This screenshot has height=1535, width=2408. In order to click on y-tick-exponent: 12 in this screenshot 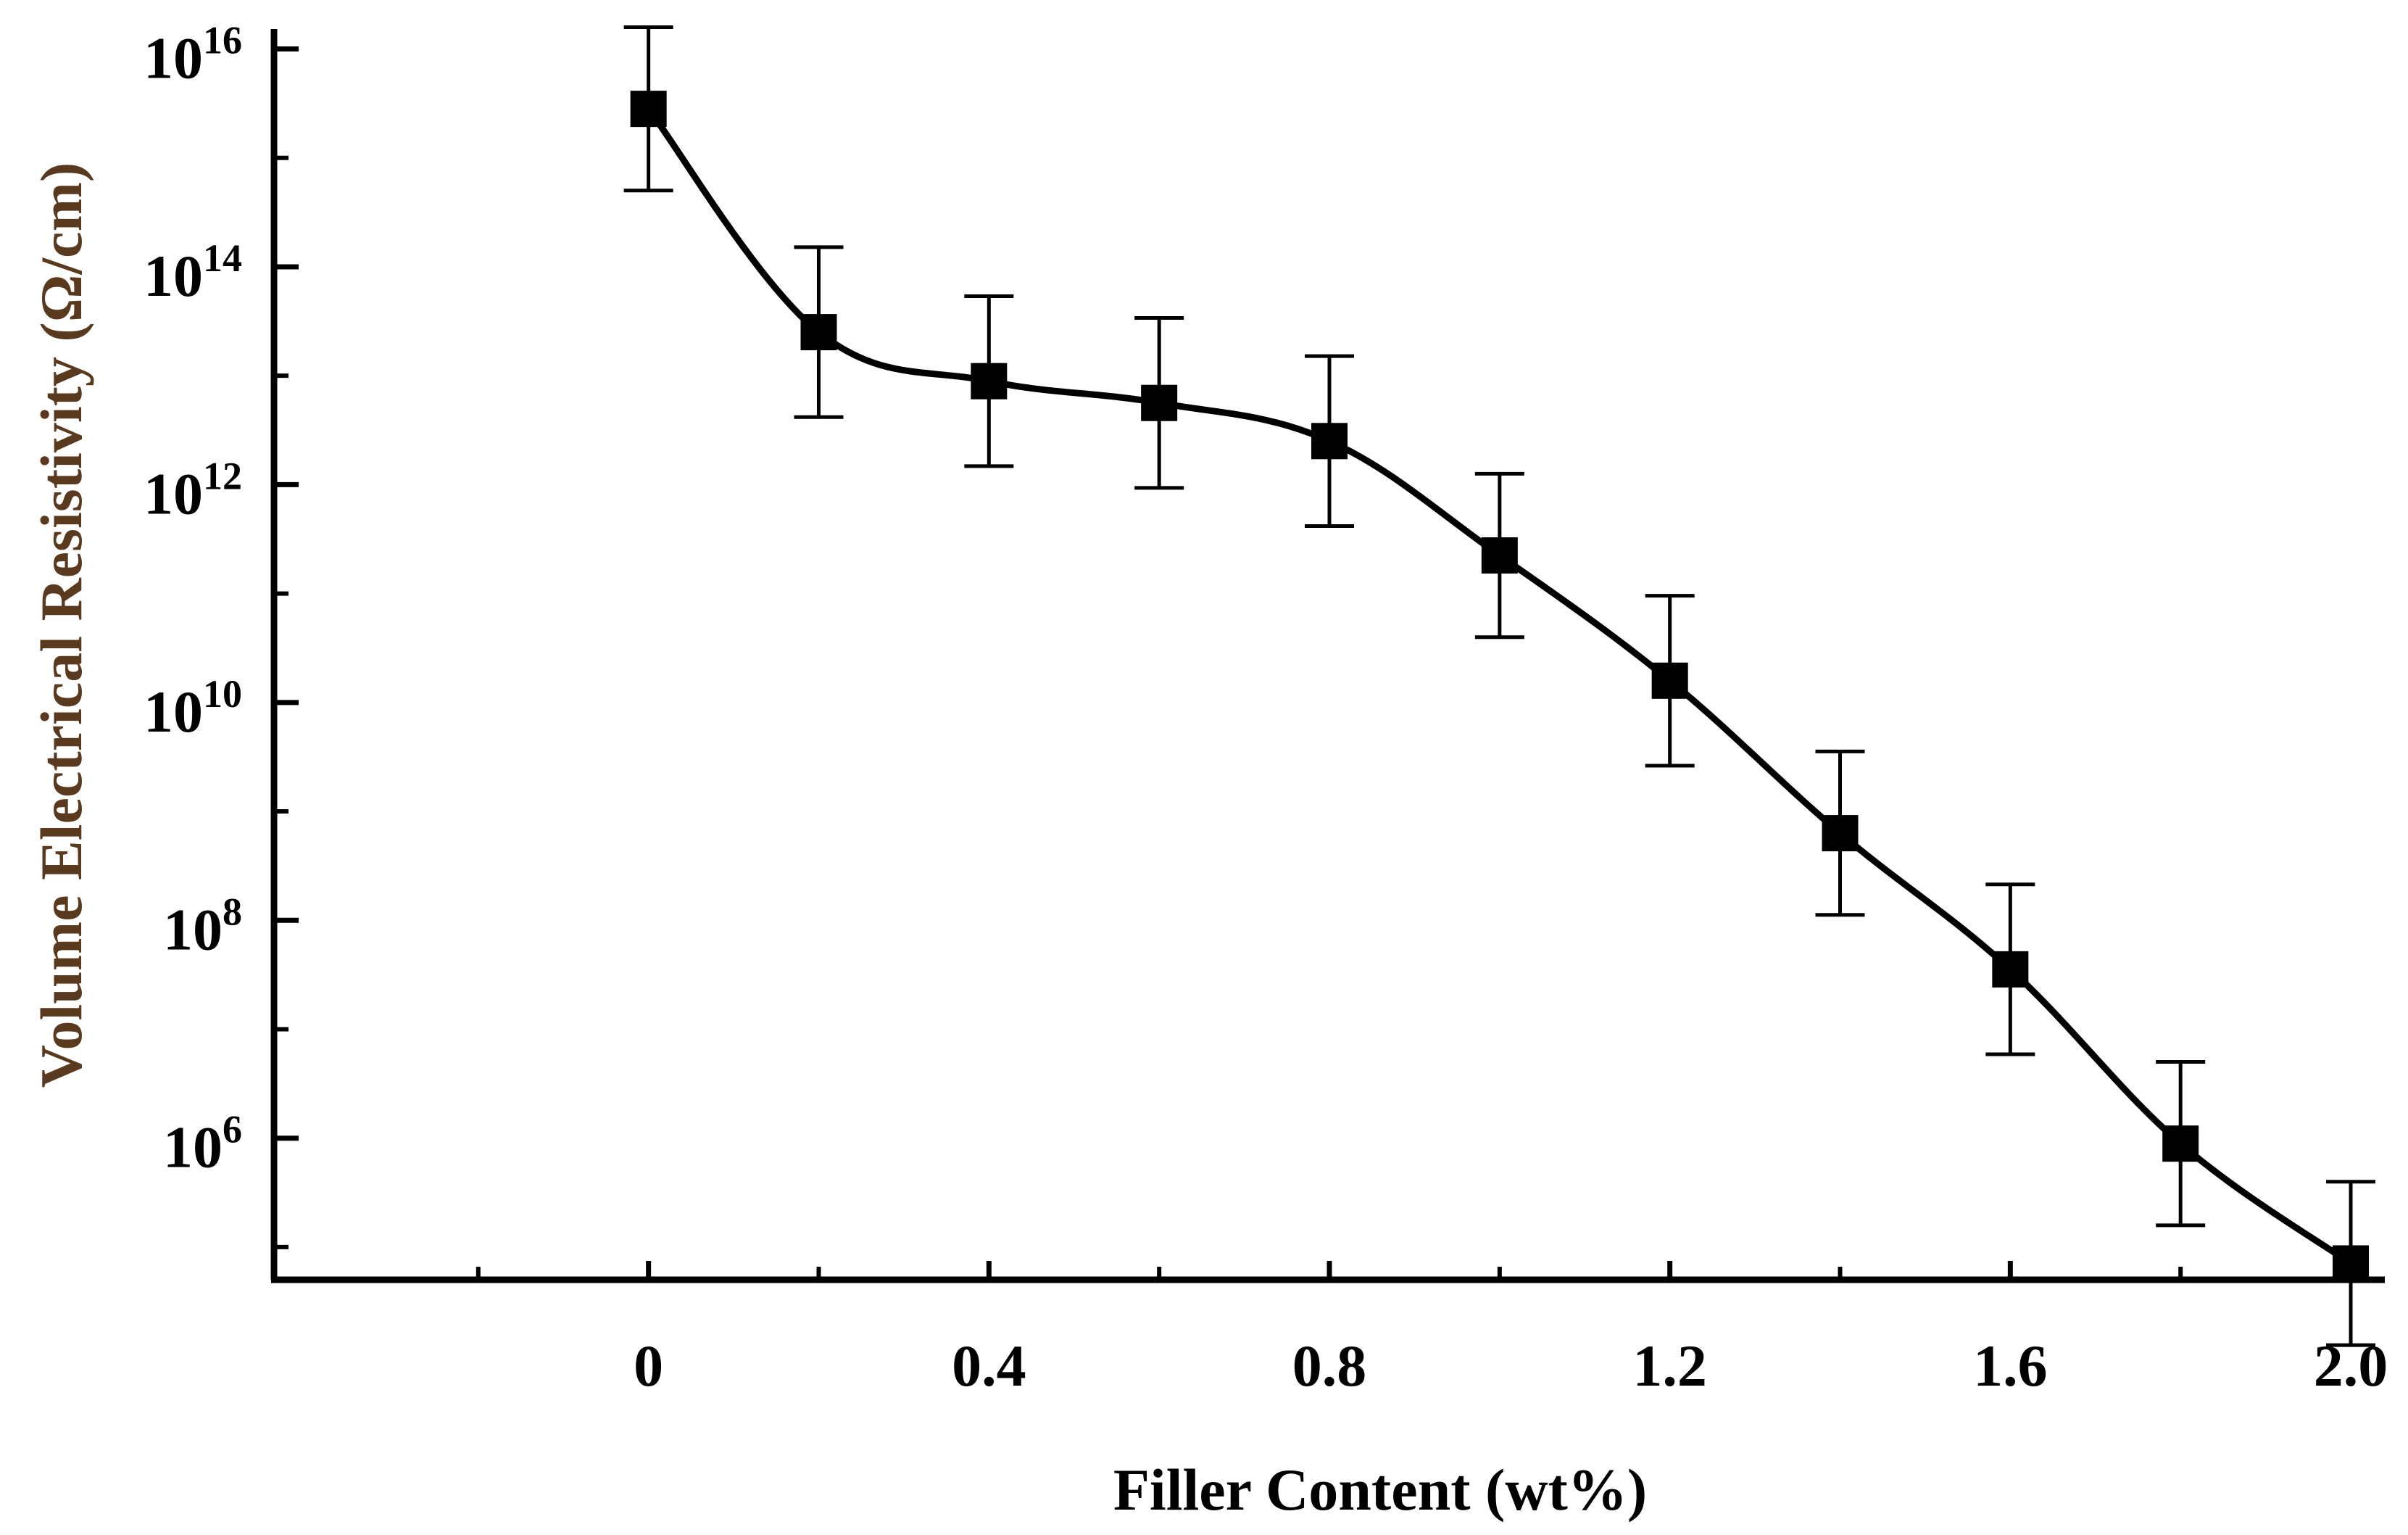, I will do `click(222, 475)`.